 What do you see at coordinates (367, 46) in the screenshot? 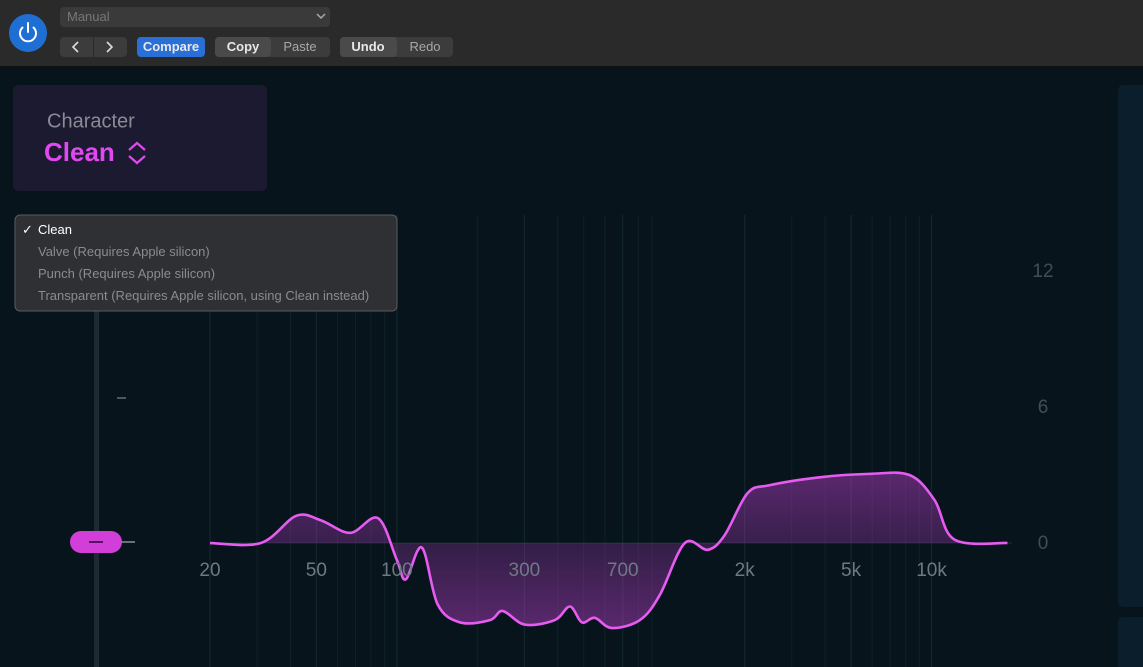
I see `undo: Undo` at bounding box center [367, 46].